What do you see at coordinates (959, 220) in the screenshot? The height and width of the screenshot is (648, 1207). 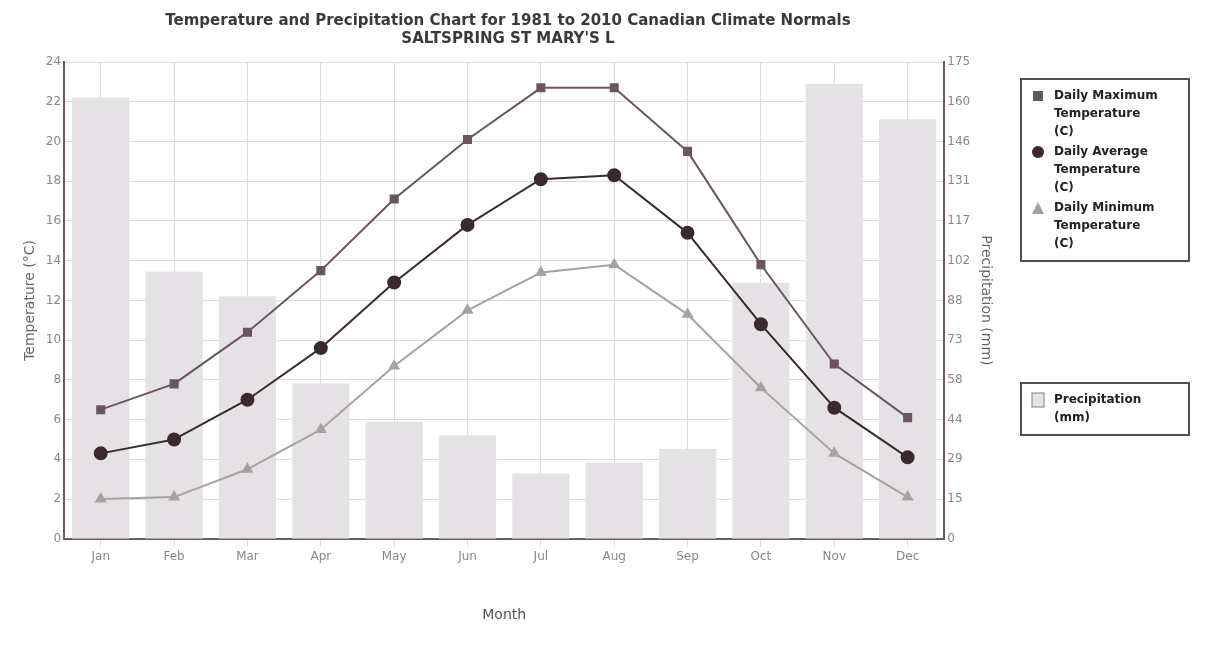 I see `y2-tick-label: 117` at bounding box center [959, 220].